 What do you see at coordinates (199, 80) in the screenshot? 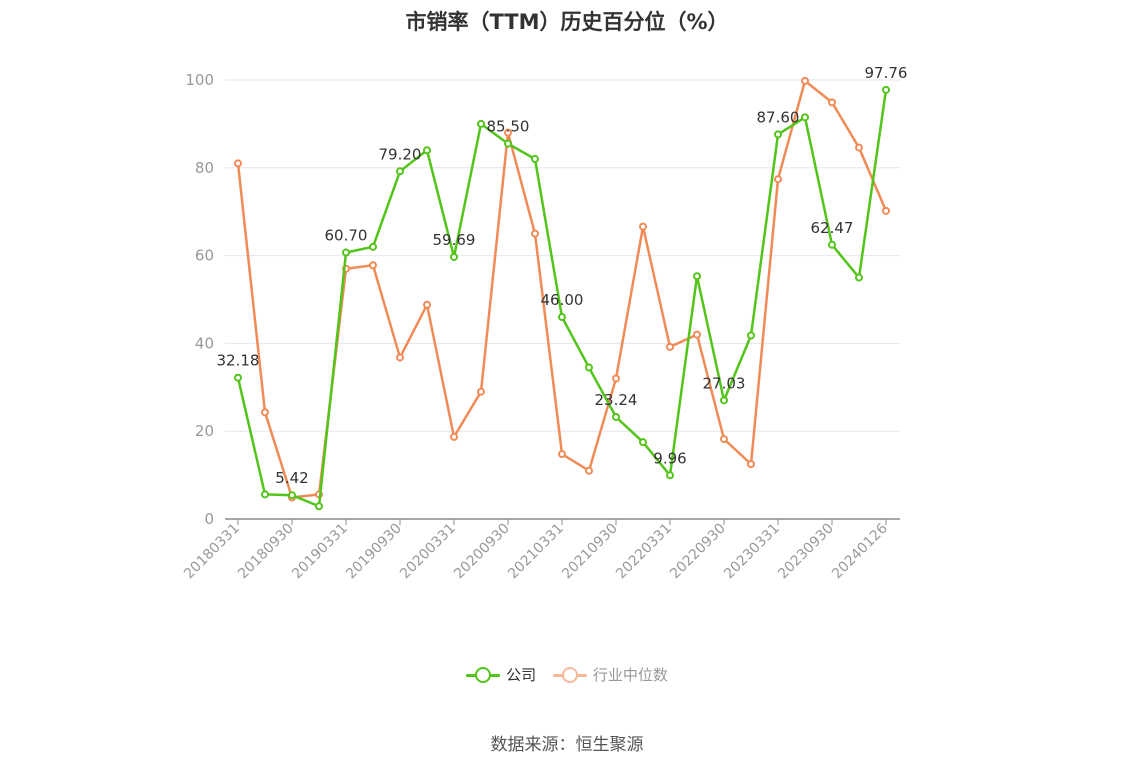
I see `y-tick-label: 100` at bounding box center [199, 80].